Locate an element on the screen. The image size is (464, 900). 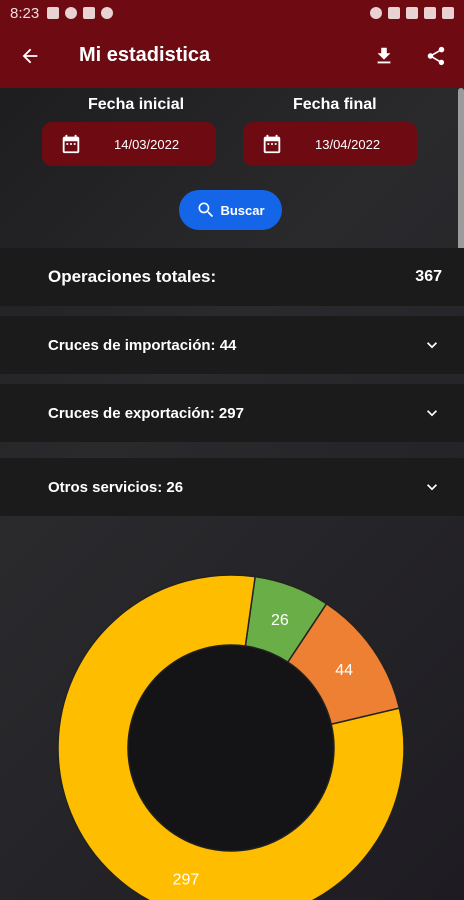
page-title: Mi estadistica is located at coordinates (145, 55).